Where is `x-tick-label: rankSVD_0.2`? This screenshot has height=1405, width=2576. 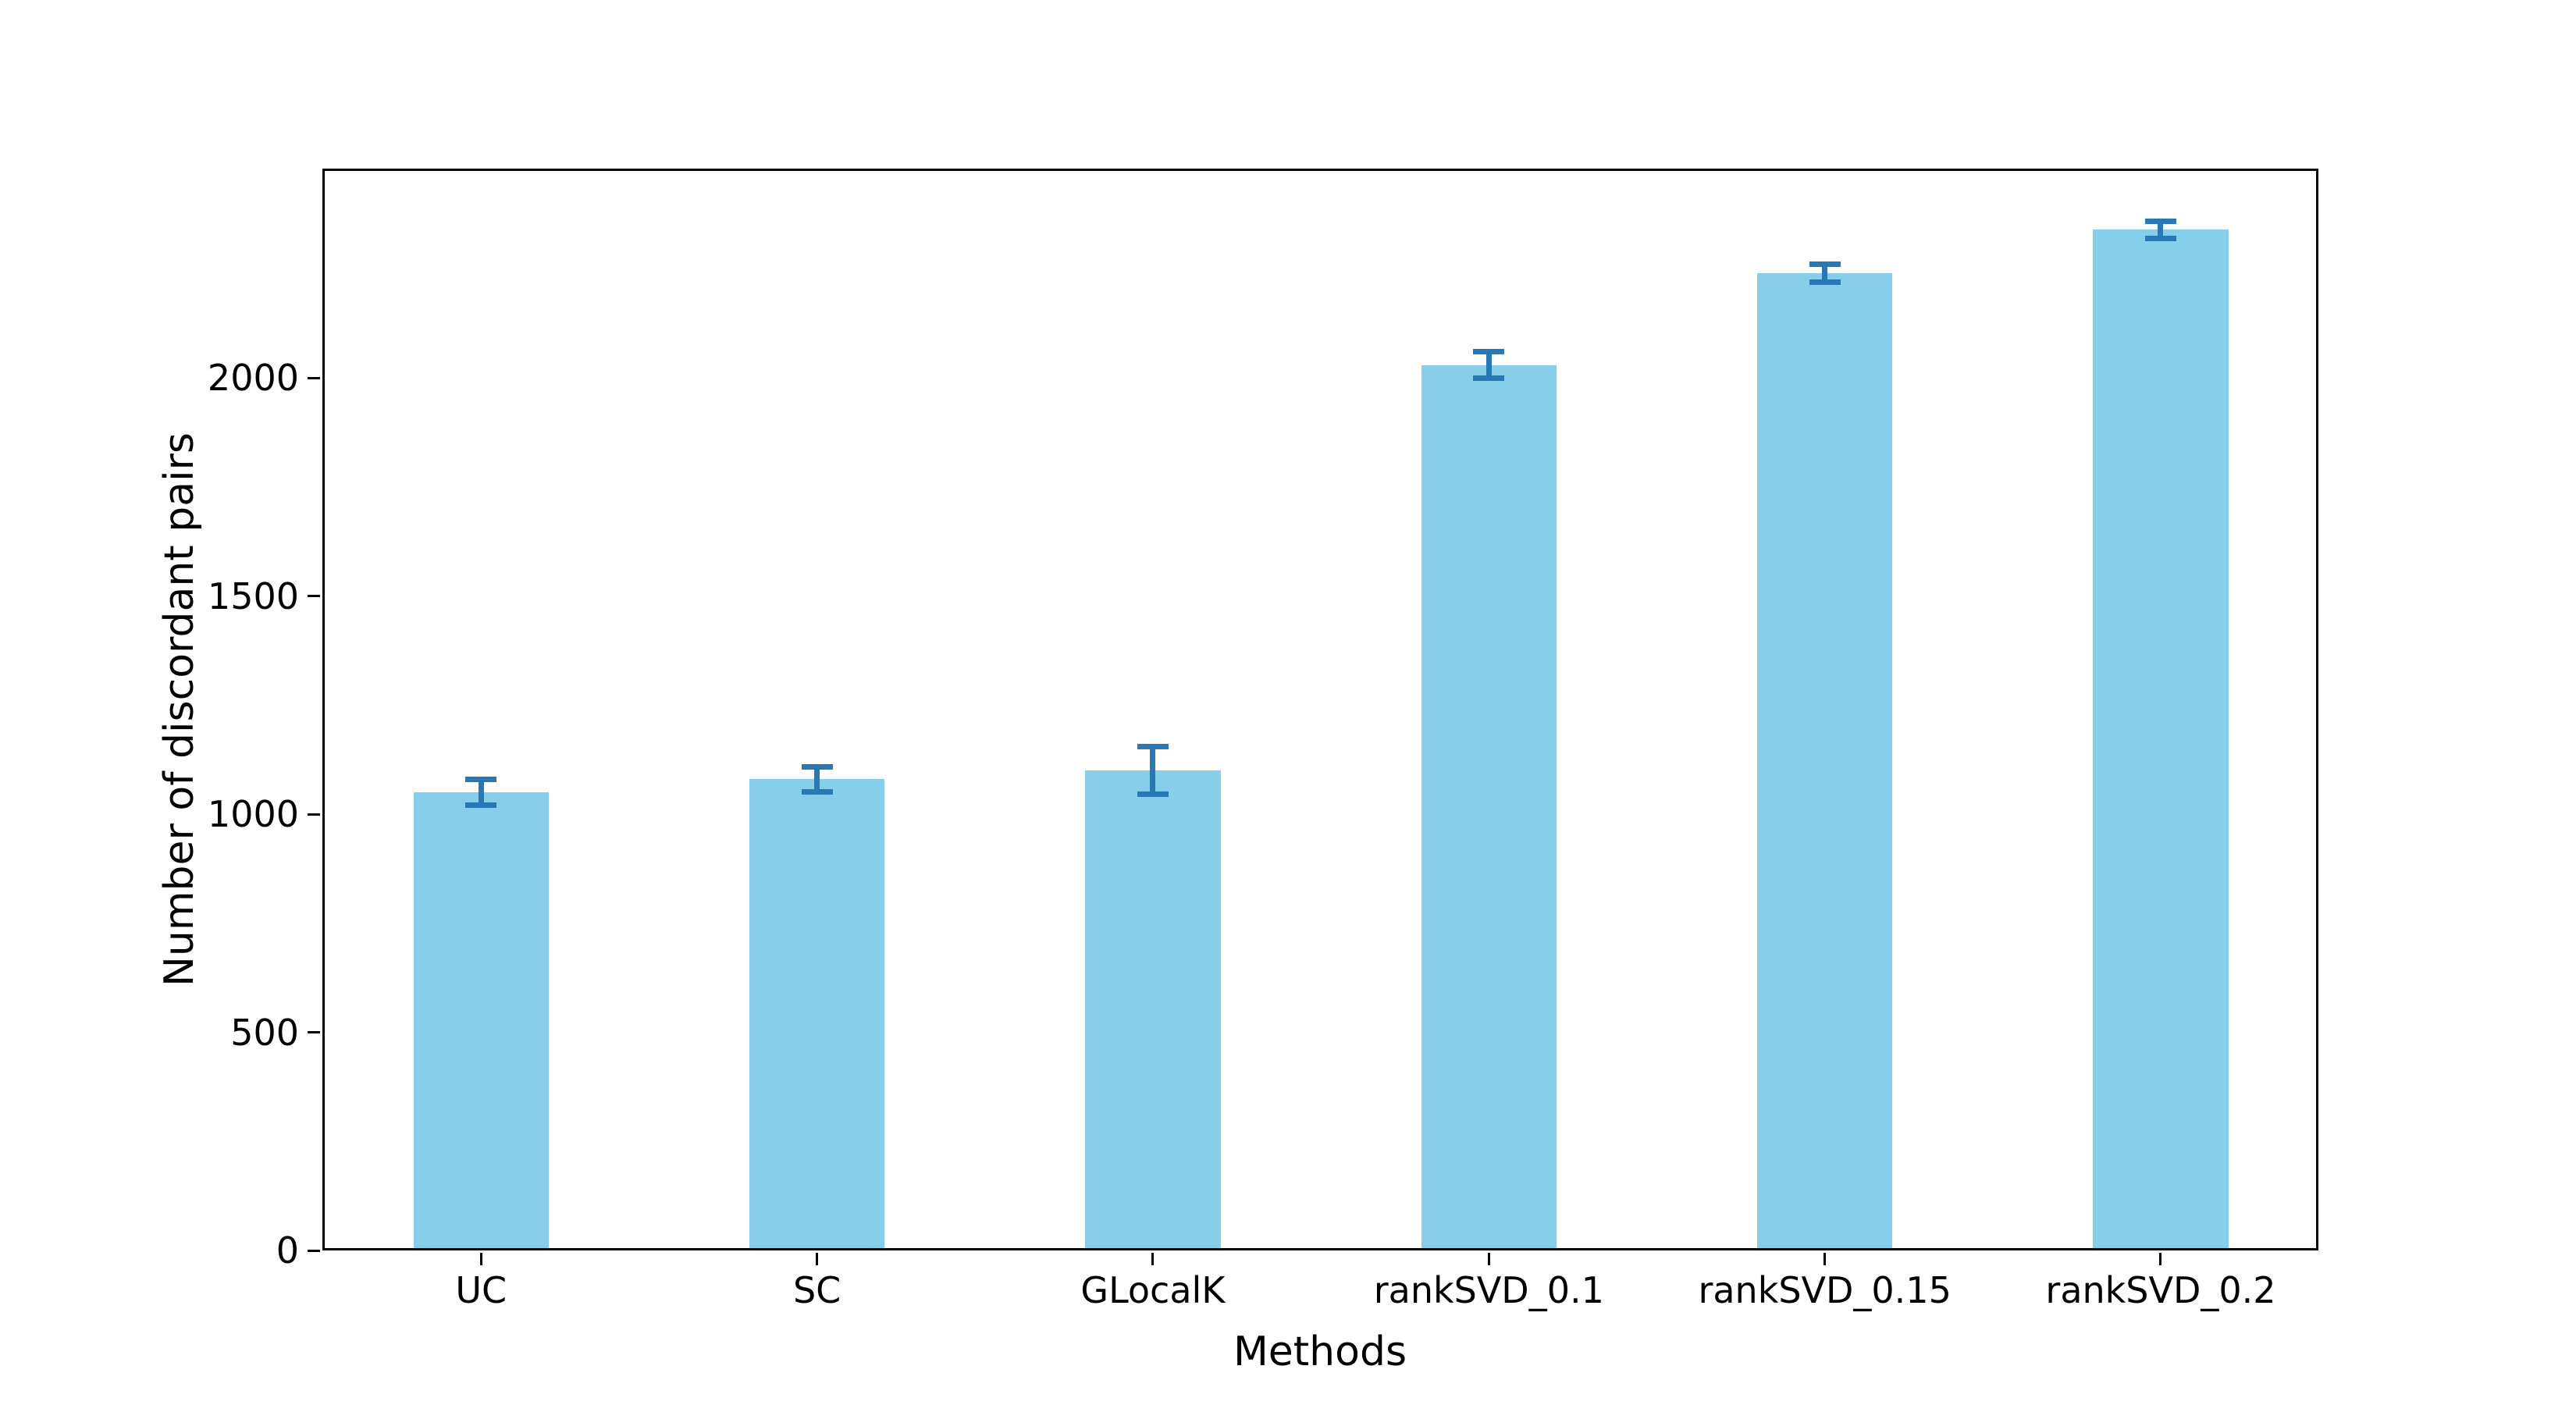
x-tick-label: rankSVD_0.2 is located at coordinates (2160, 1290).